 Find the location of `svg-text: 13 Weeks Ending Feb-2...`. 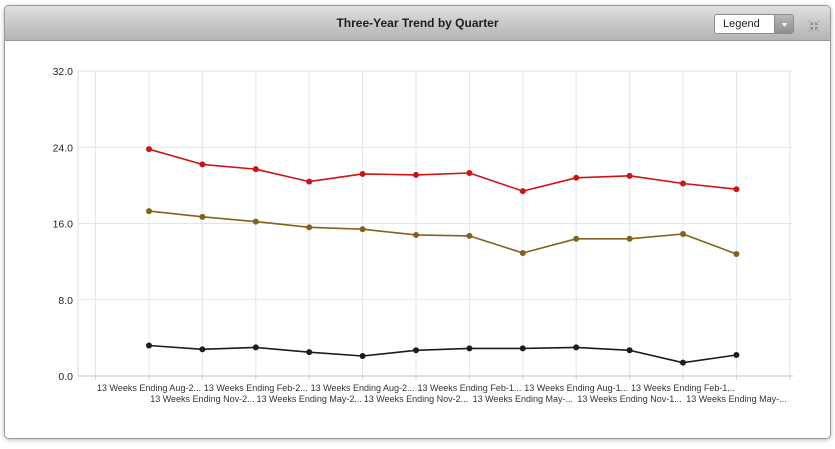

svg-text: 13 Weeks Ending Feb-2... is located at coordinates (256, 388).